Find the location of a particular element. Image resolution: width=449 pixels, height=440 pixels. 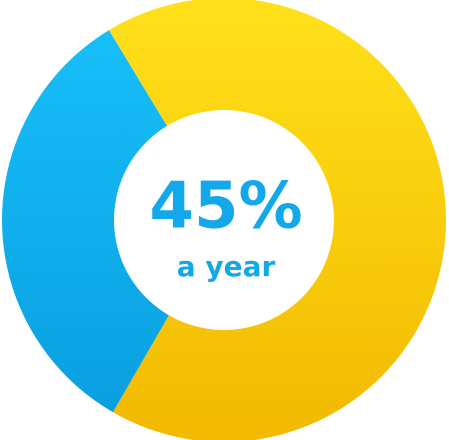

center-label: 45% is located at coordinates (225, 207).